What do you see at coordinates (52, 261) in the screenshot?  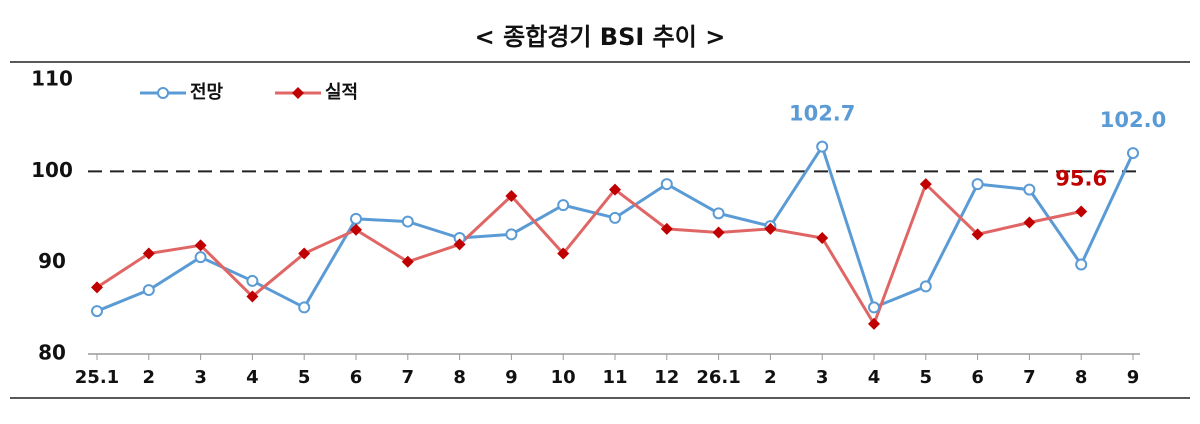 I see `y-tick-label: 90` at bounding box center [52, 261].